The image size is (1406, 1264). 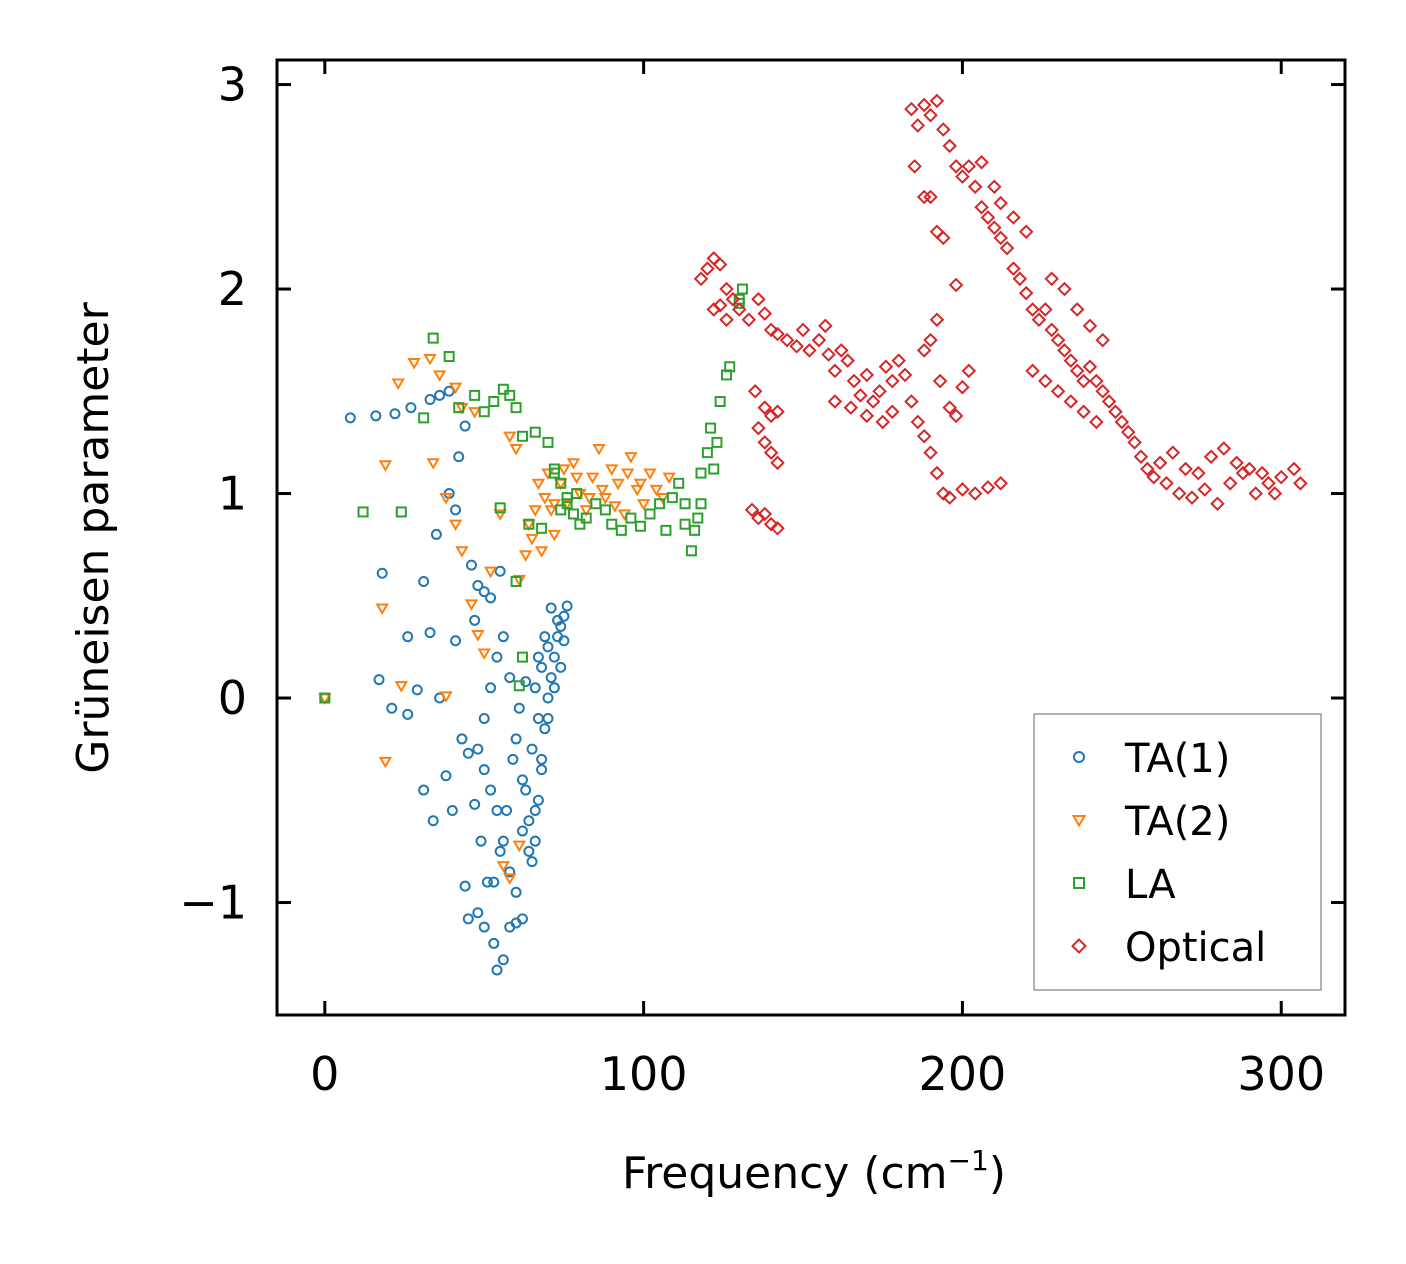 What do you see at coordinates (963, 1074) in the screenshot?
I see `x-tick-label: 200` at bounding box center [963, 1074].